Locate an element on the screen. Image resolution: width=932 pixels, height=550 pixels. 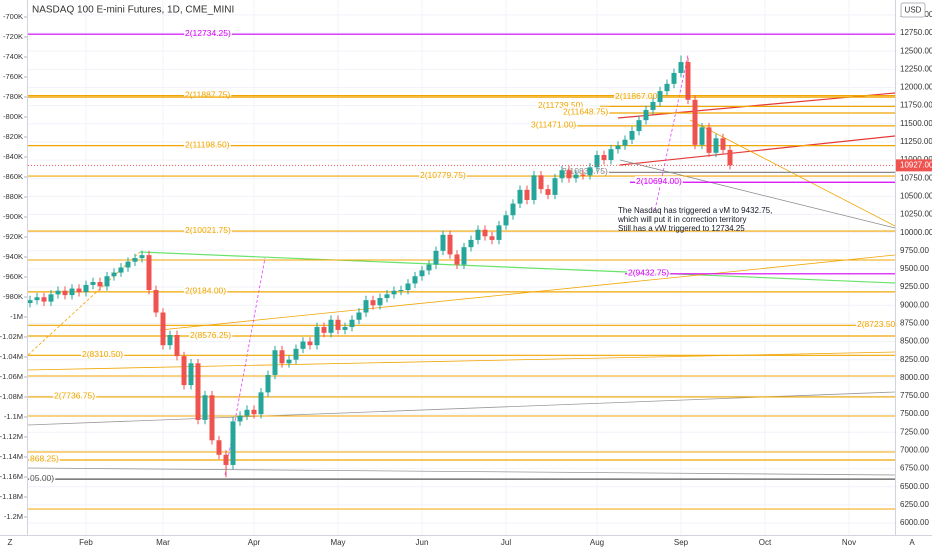
level-label: 868.25) is located at coordinates (44, 459).